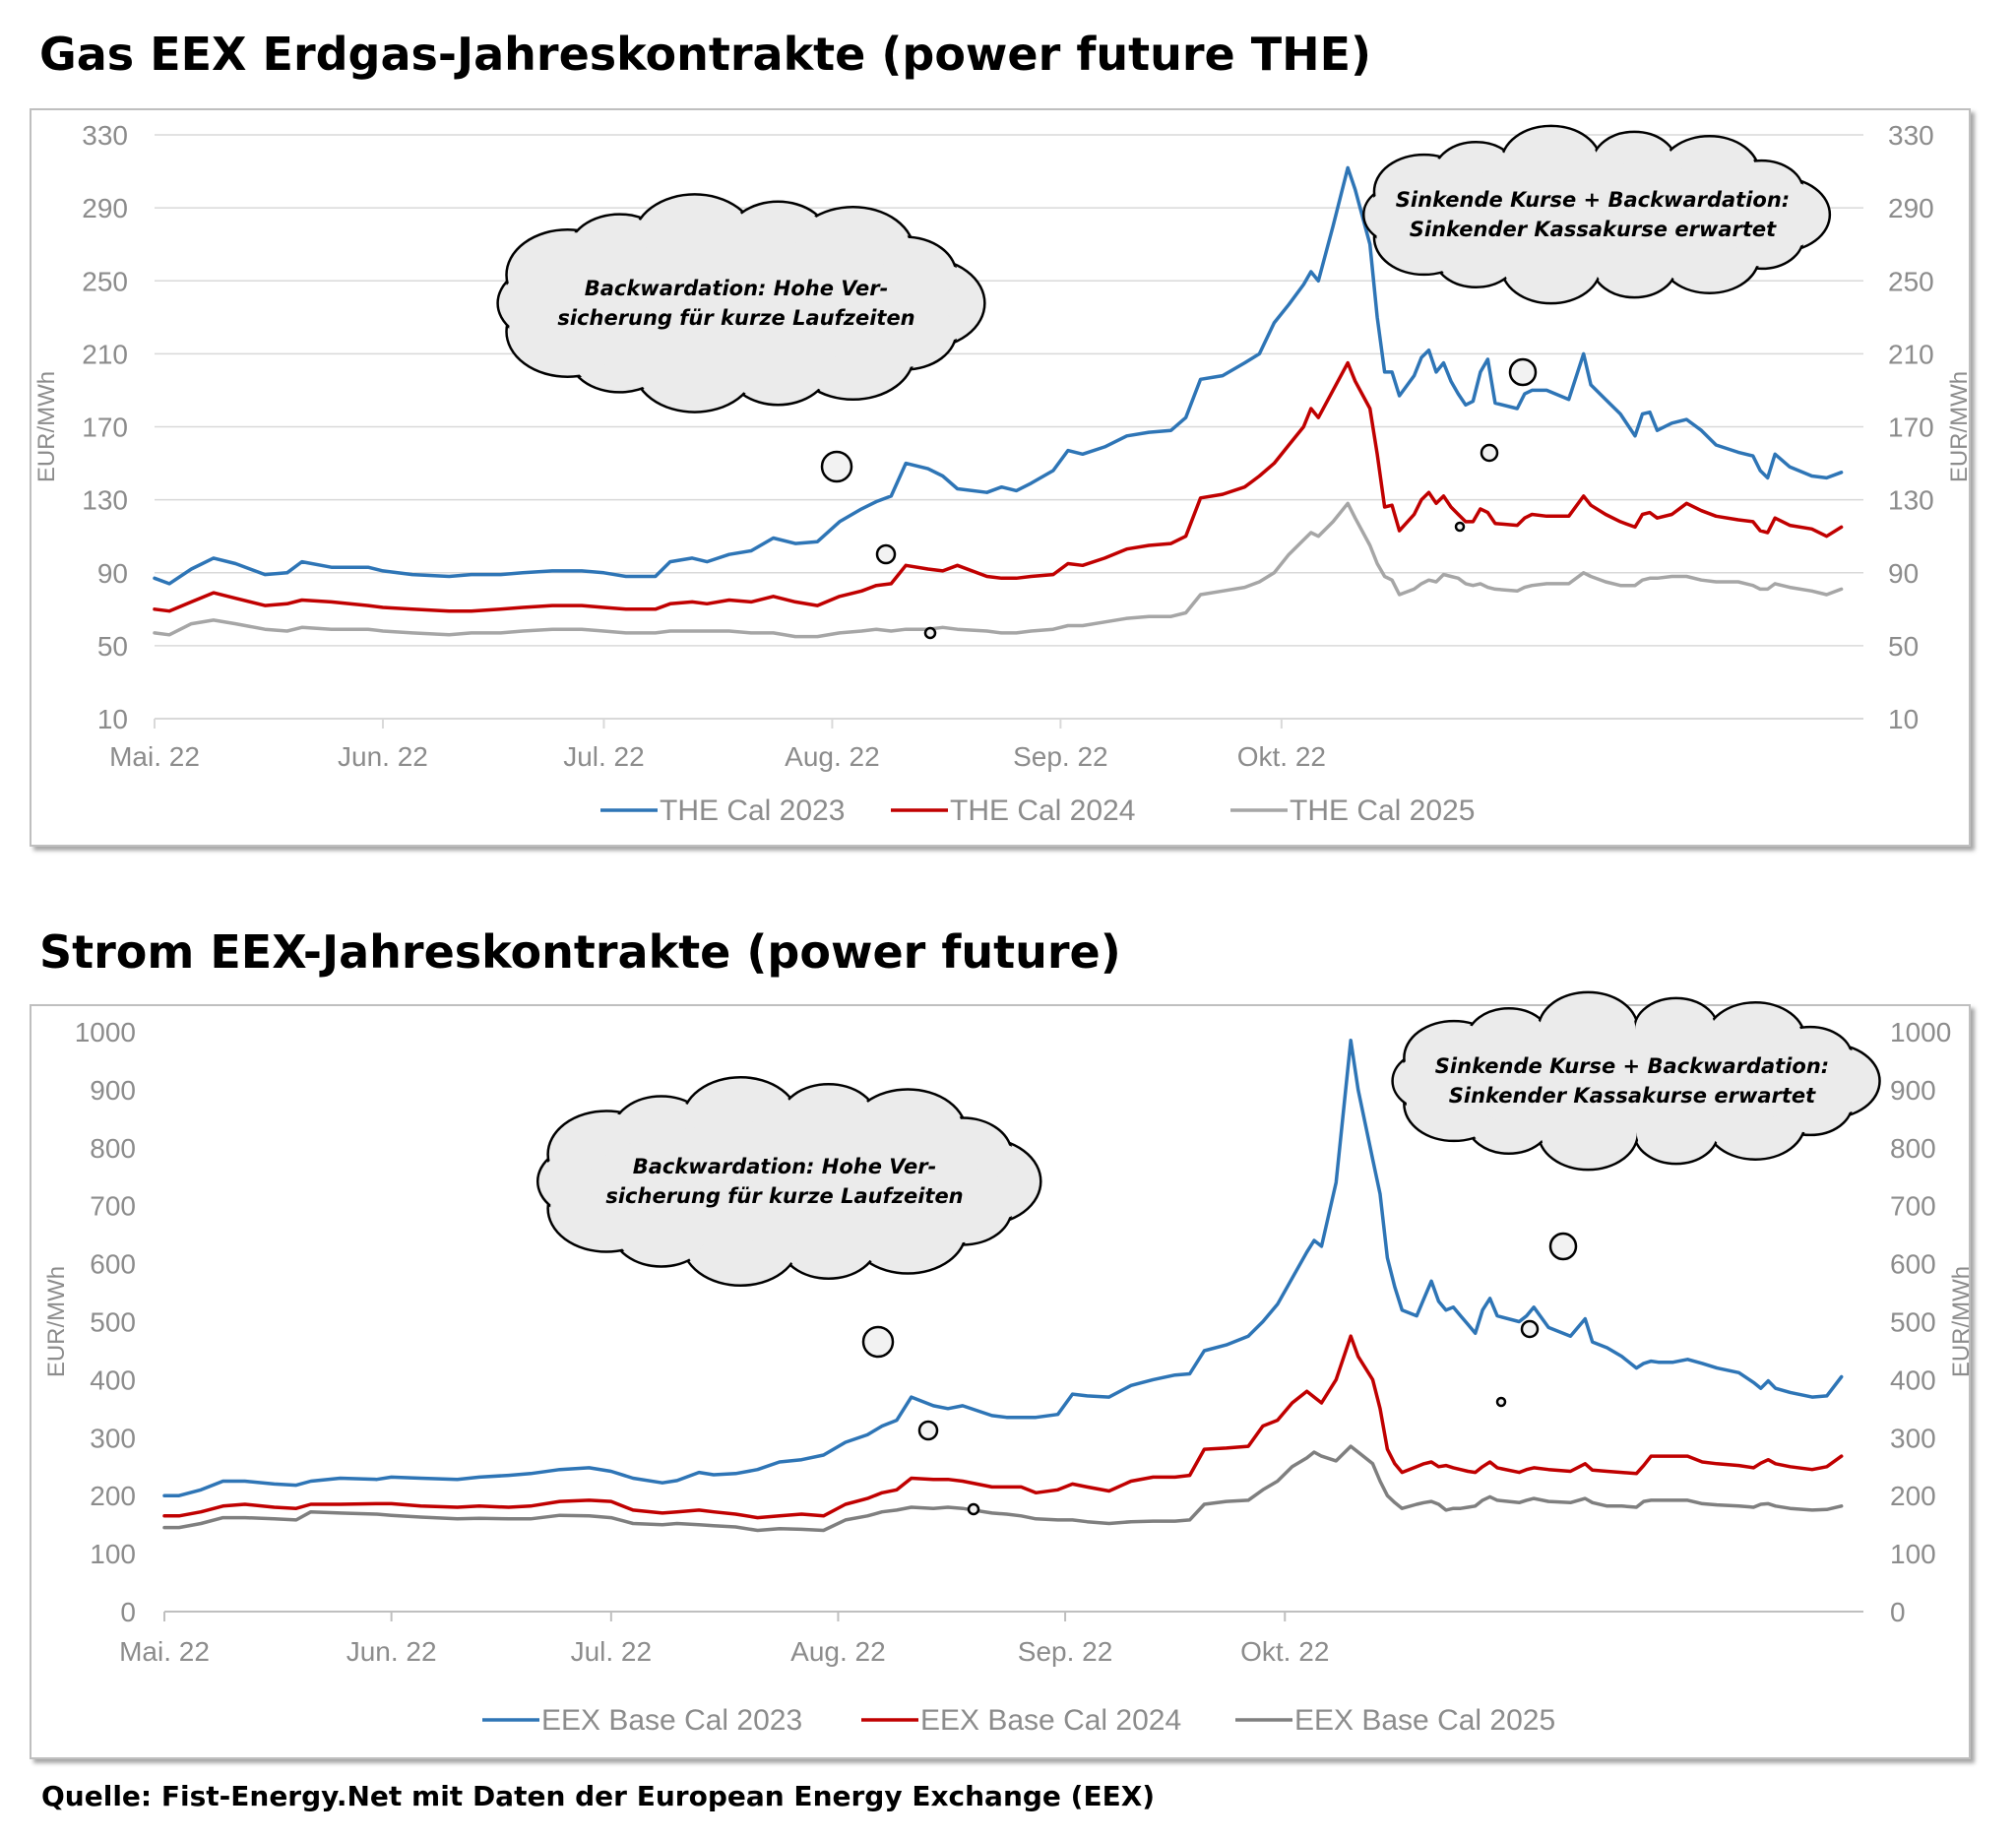 The width and height of the screenshot is (2016, 1840). What do you see at coordinates (105, 281) in the screenshot?
I see `y-tick-label: 250` at bounding box center [105, 281].